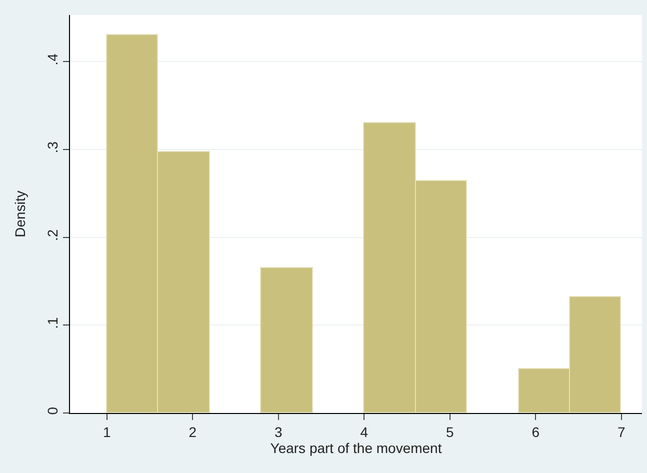 This screenshot has width=647, height=473. What do you see at coordinates (364, 432) in the screenshot?
I see `x-tick-label: 4` at bounding box center [364, 432].